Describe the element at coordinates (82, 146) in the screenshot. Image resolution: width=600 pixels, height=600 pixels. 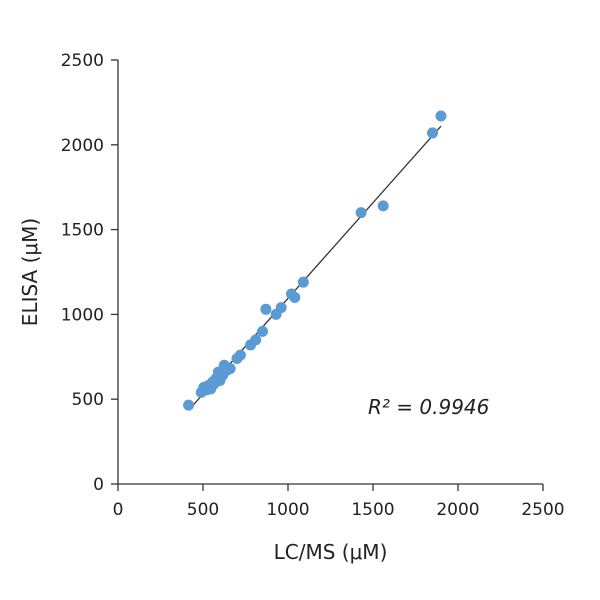
I see `y-tick-label: 2000` at that location.